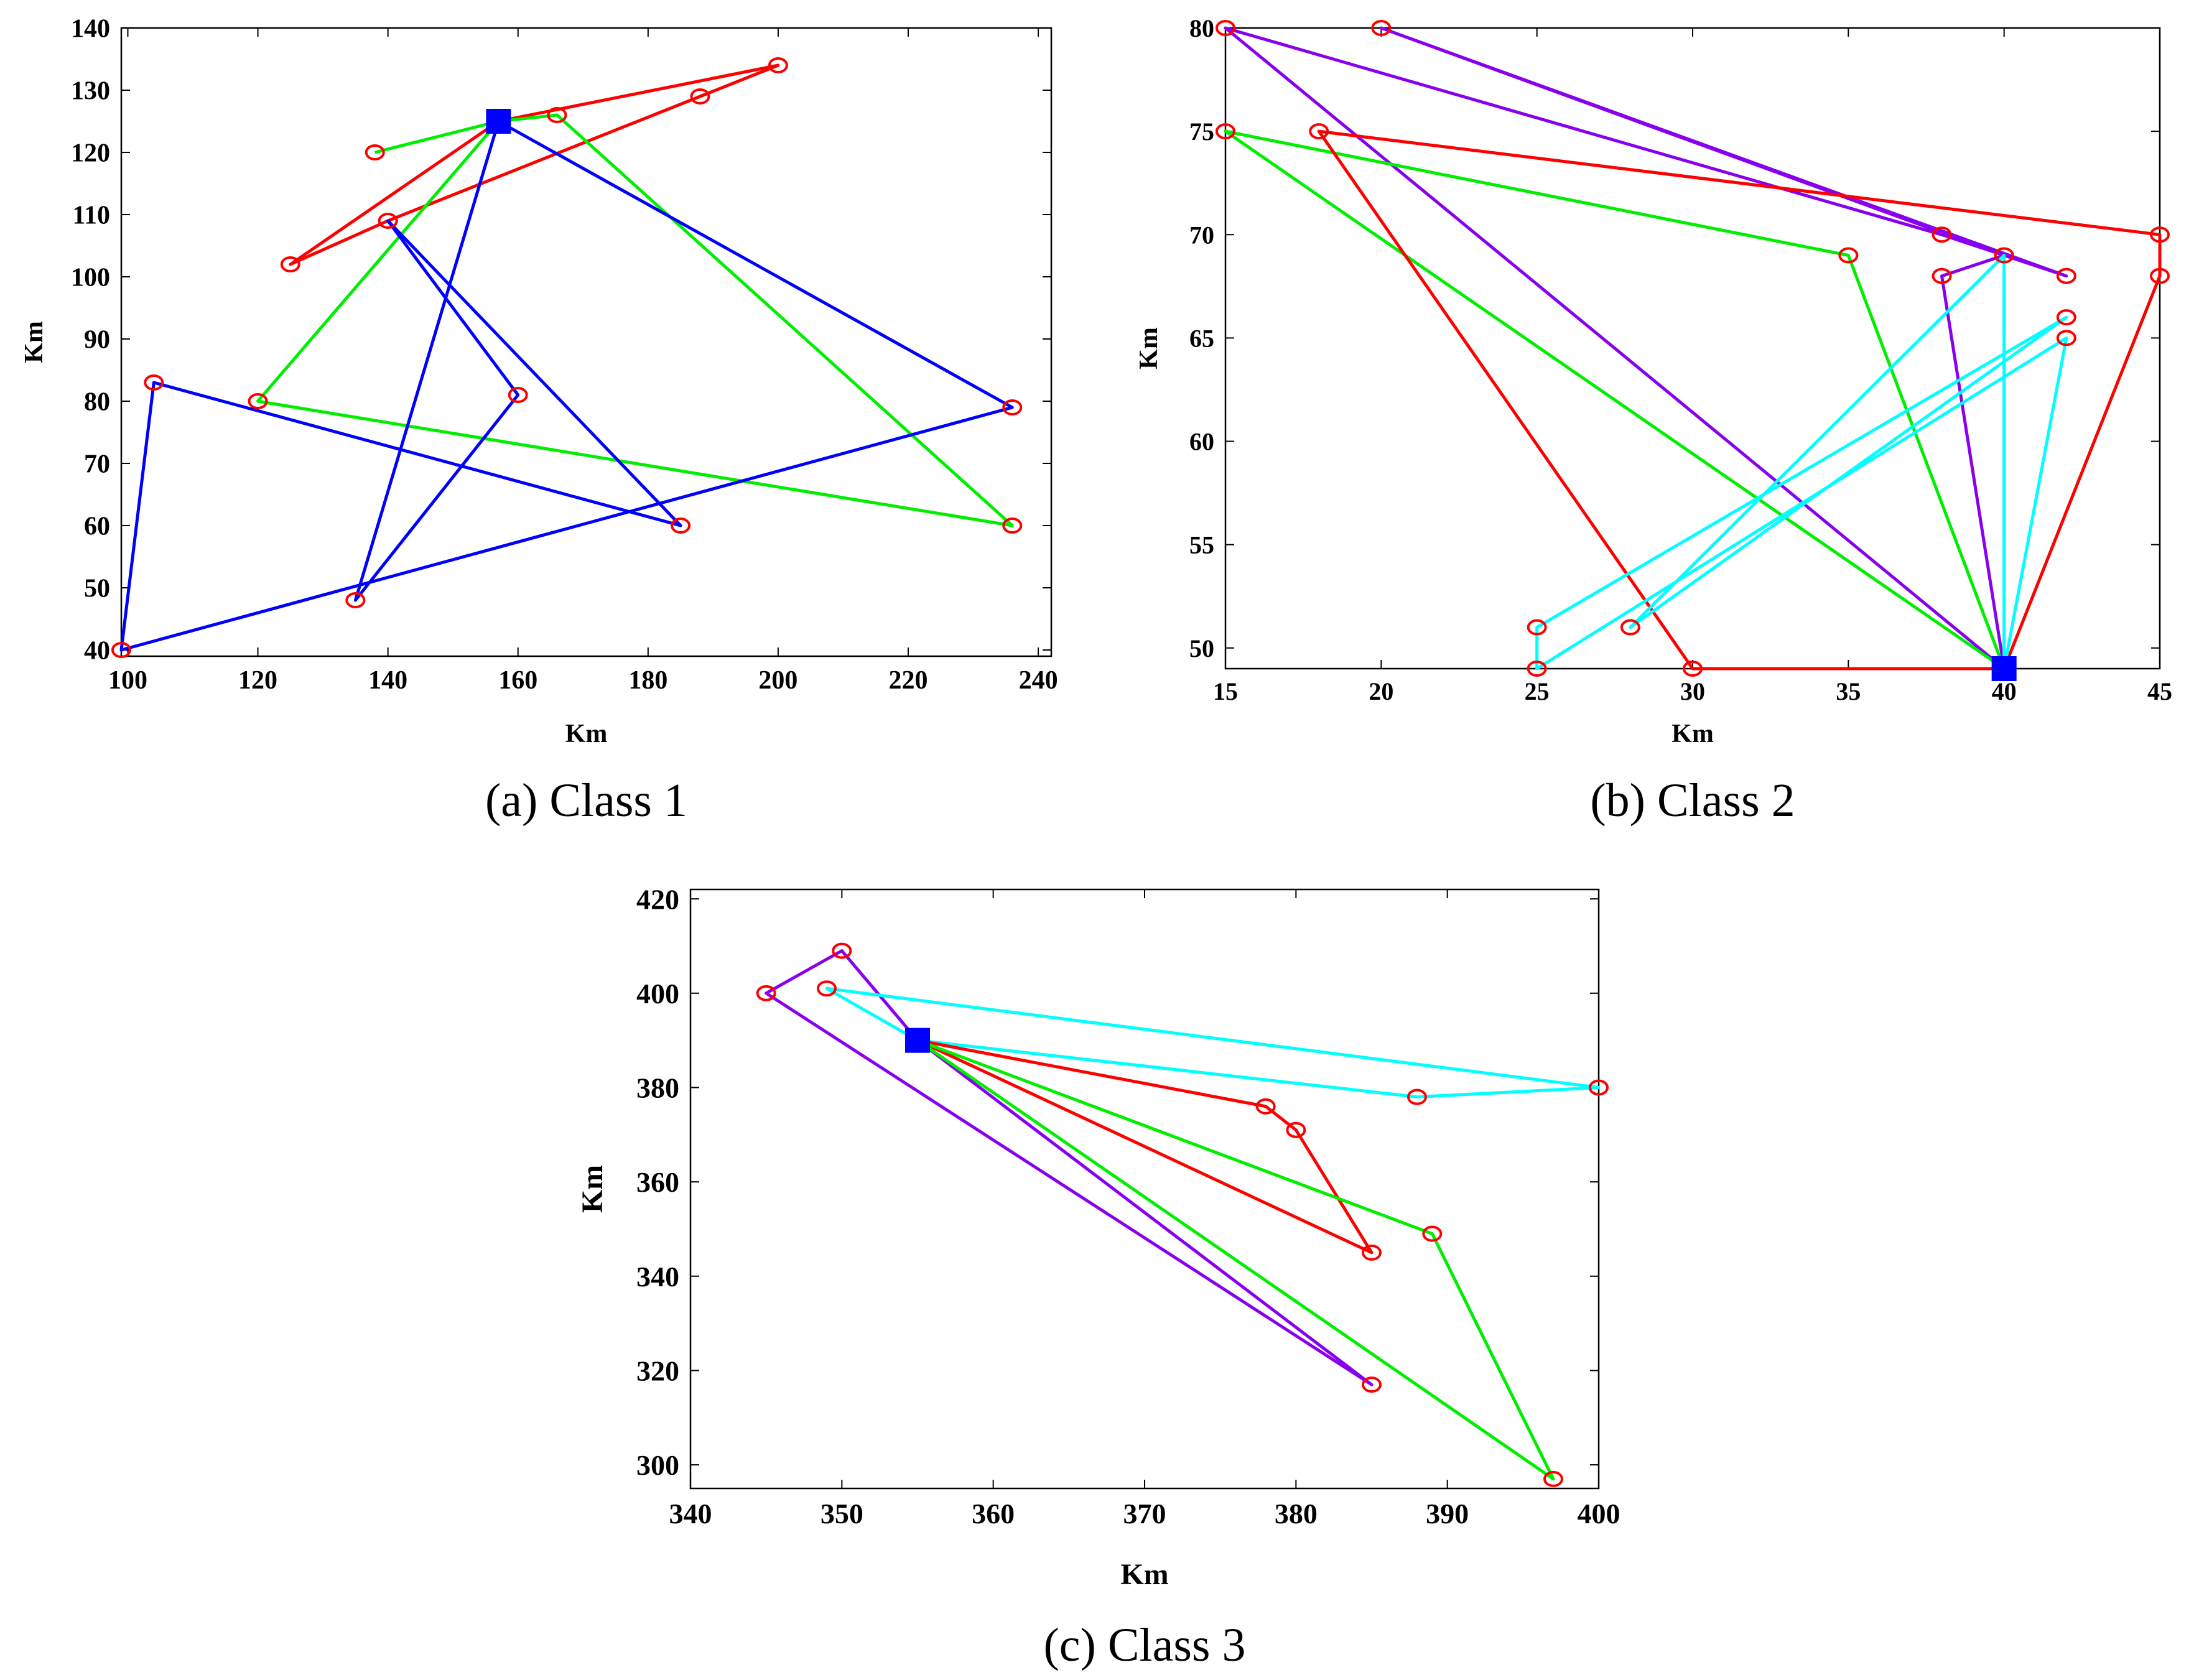 Image resolution: width=2199 pixels, height=1680 pixels. Describe the element at coordinates (1296, 1513) in the screenshot. I see `x-tick-label: 380` at that location.